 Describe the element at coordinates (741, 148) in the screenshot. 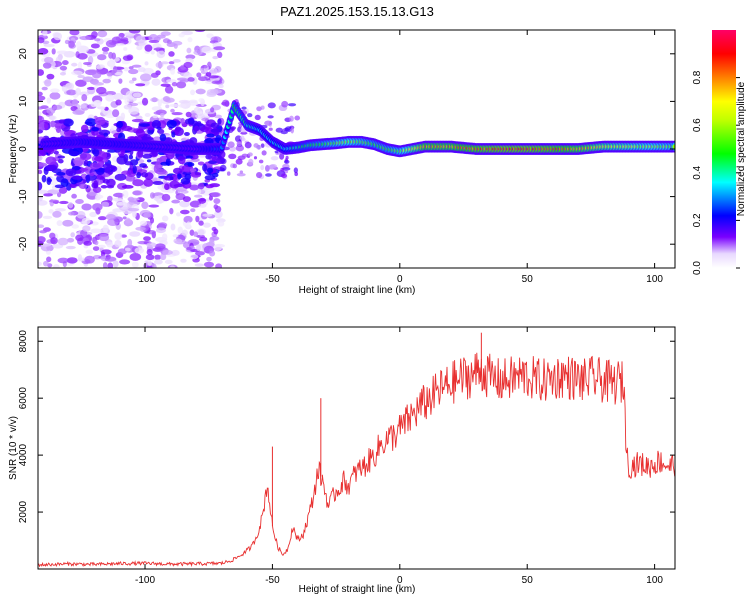

I see `colorbar-label: Normalized spectral amplitude` at that location.